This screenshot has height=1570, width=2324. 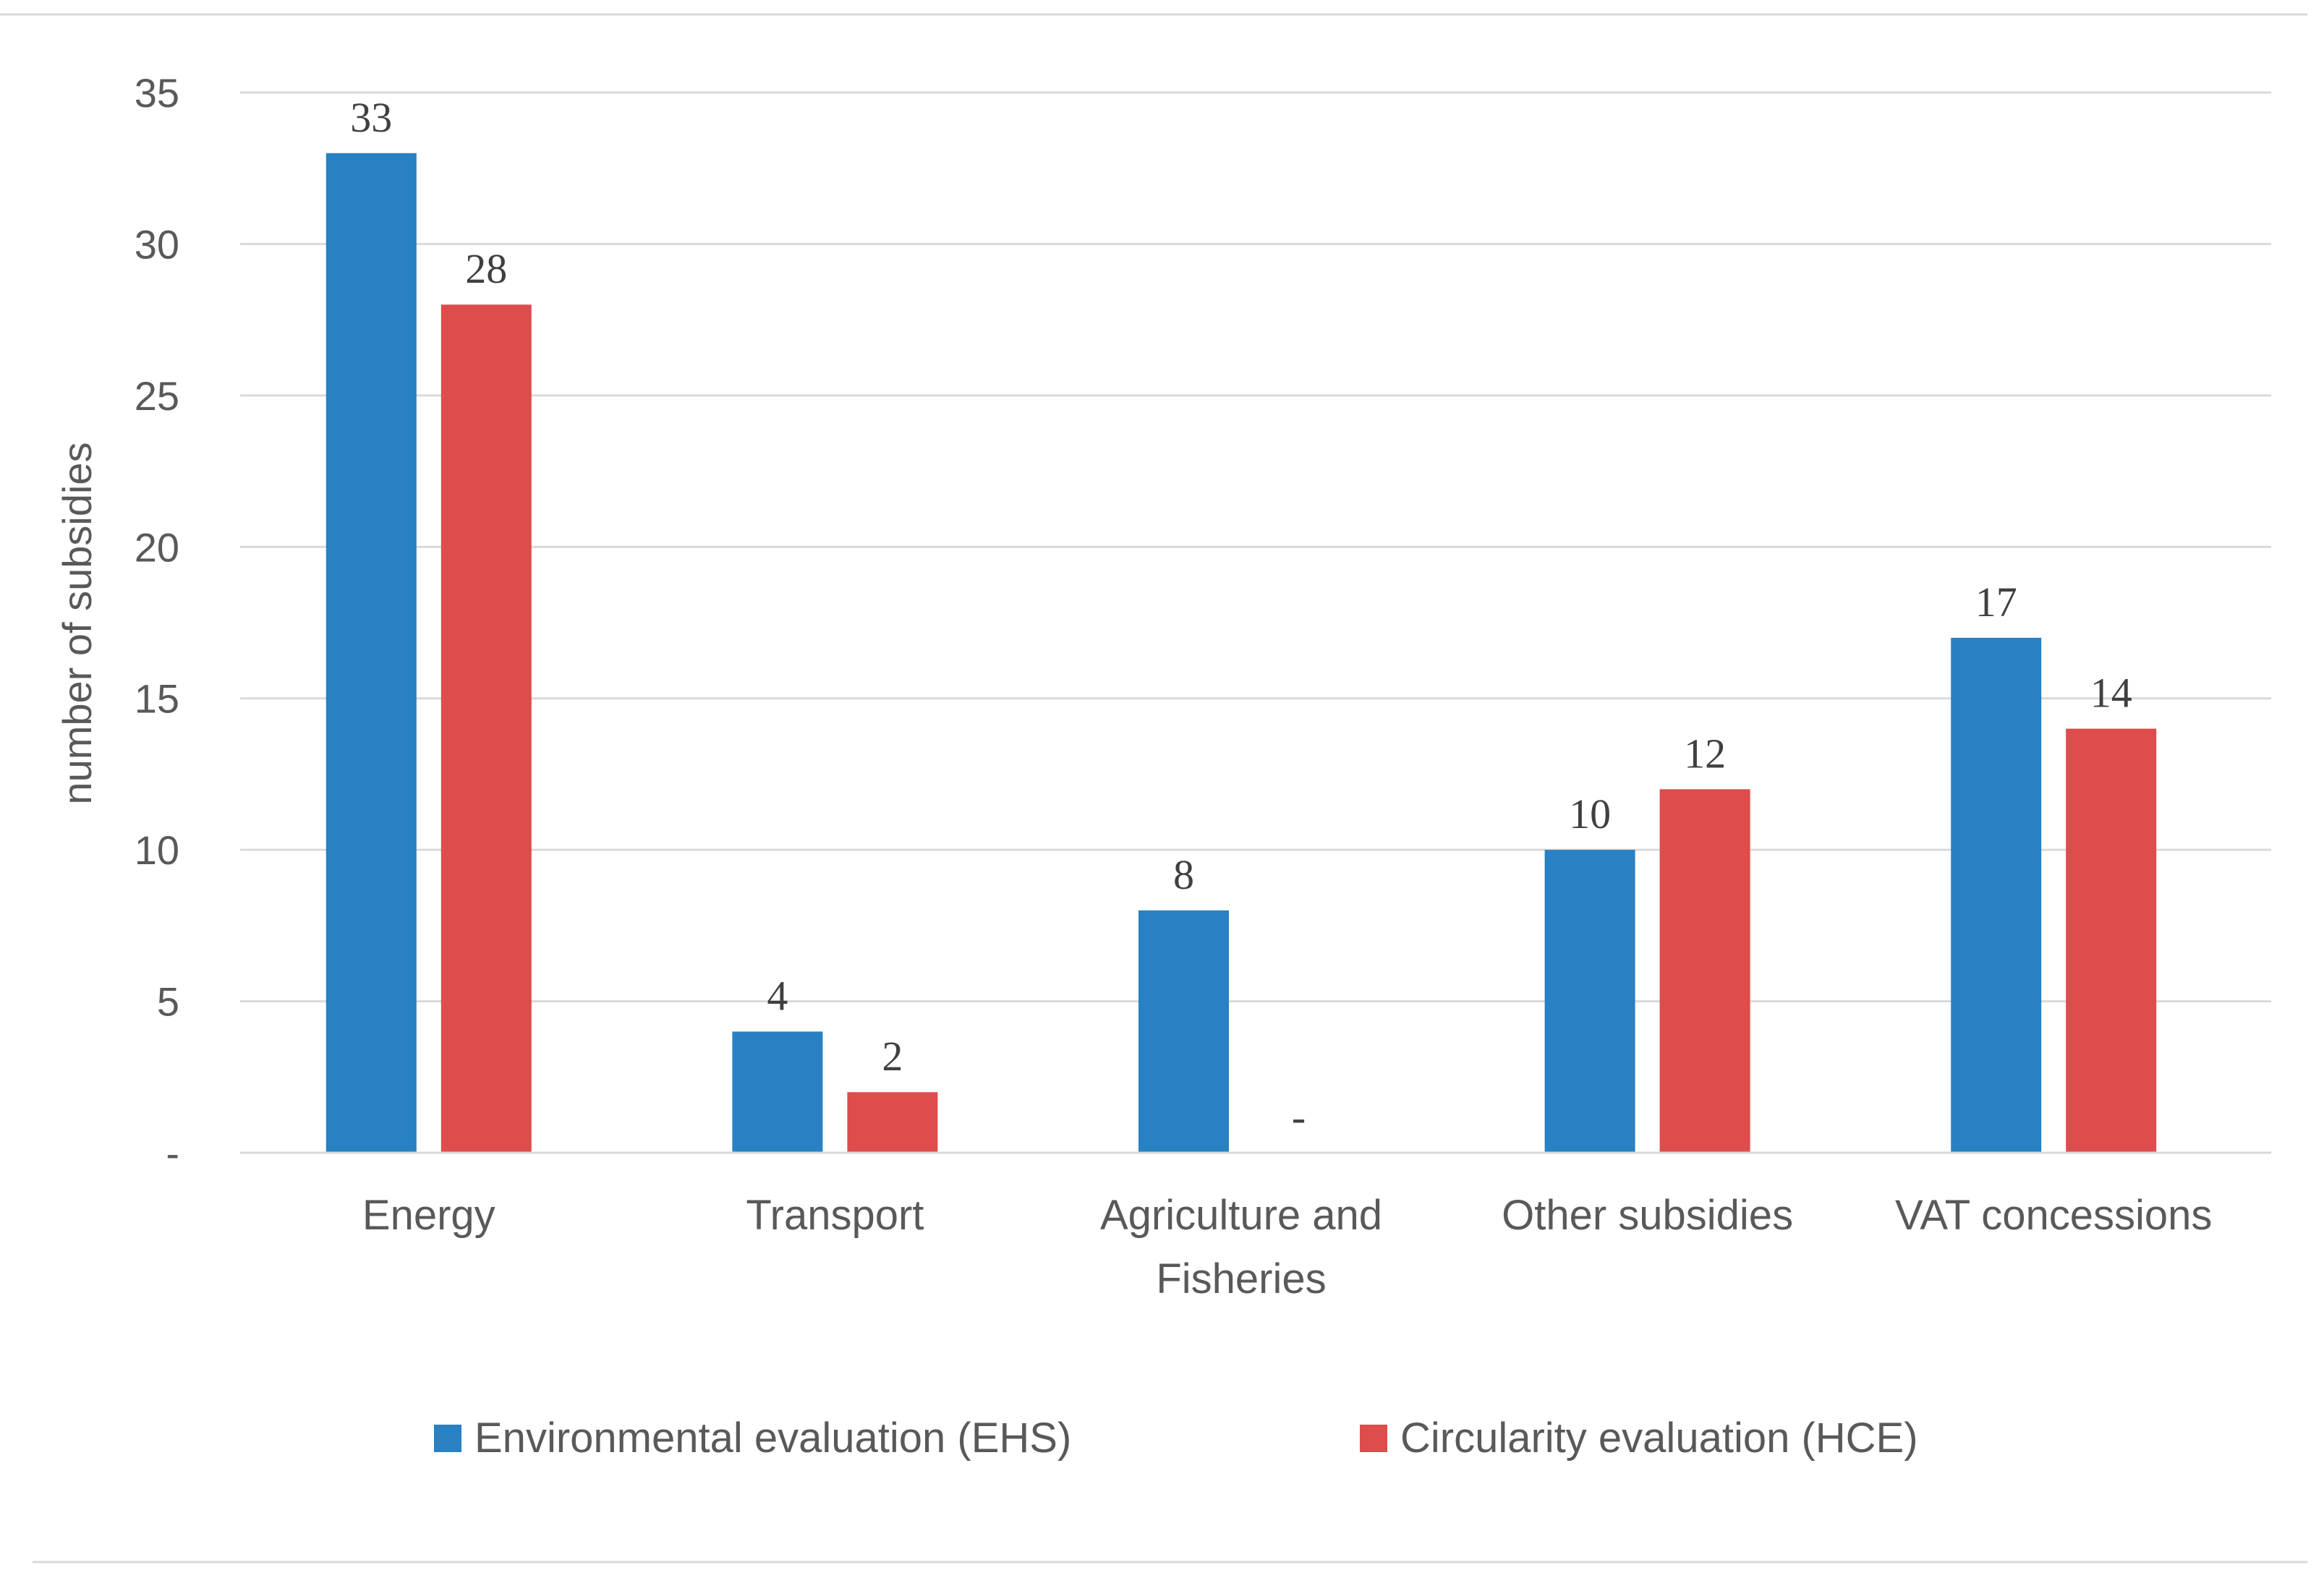 What do you see at coordinates (2053, 1215) in the screenshot?
I see `x-tick-label: VAT concessions` at bounding box center [2053, 1215].